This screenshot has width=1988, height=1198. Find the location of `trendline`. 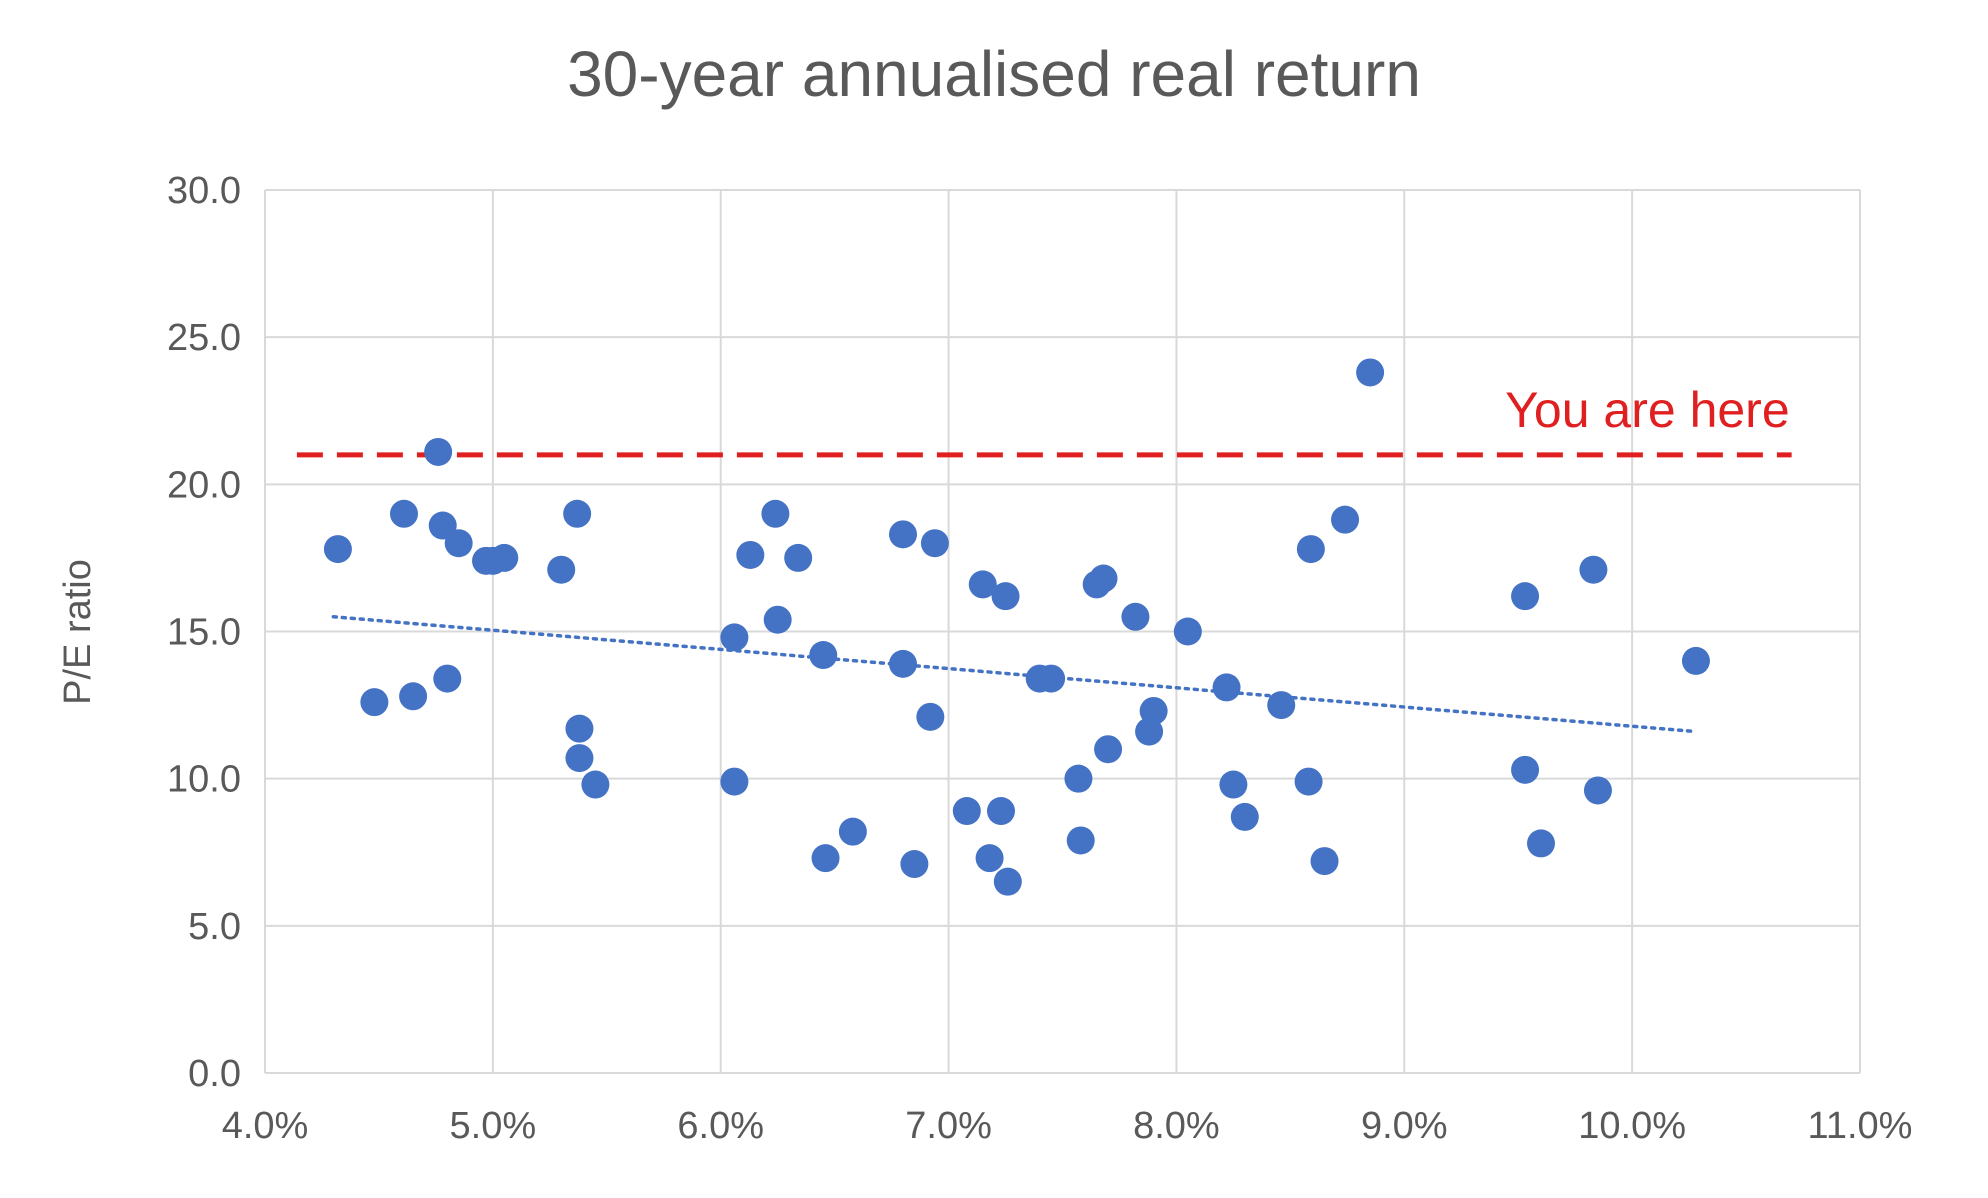

trendline is located at coordinates (1014, 674).